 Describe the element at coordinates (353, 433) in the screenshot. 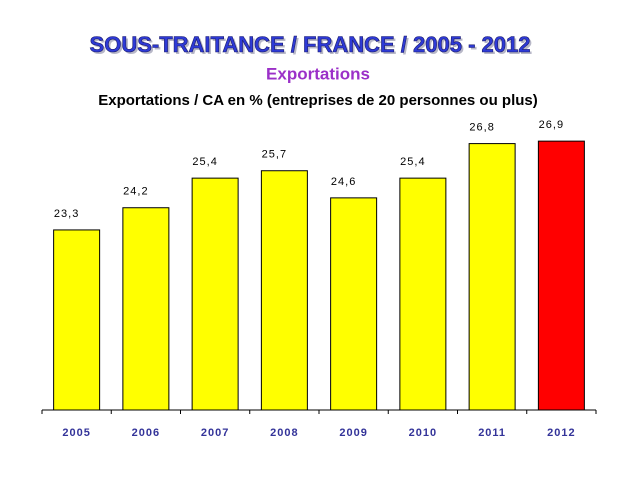

I see `x-tick-label: 2009` at that location.